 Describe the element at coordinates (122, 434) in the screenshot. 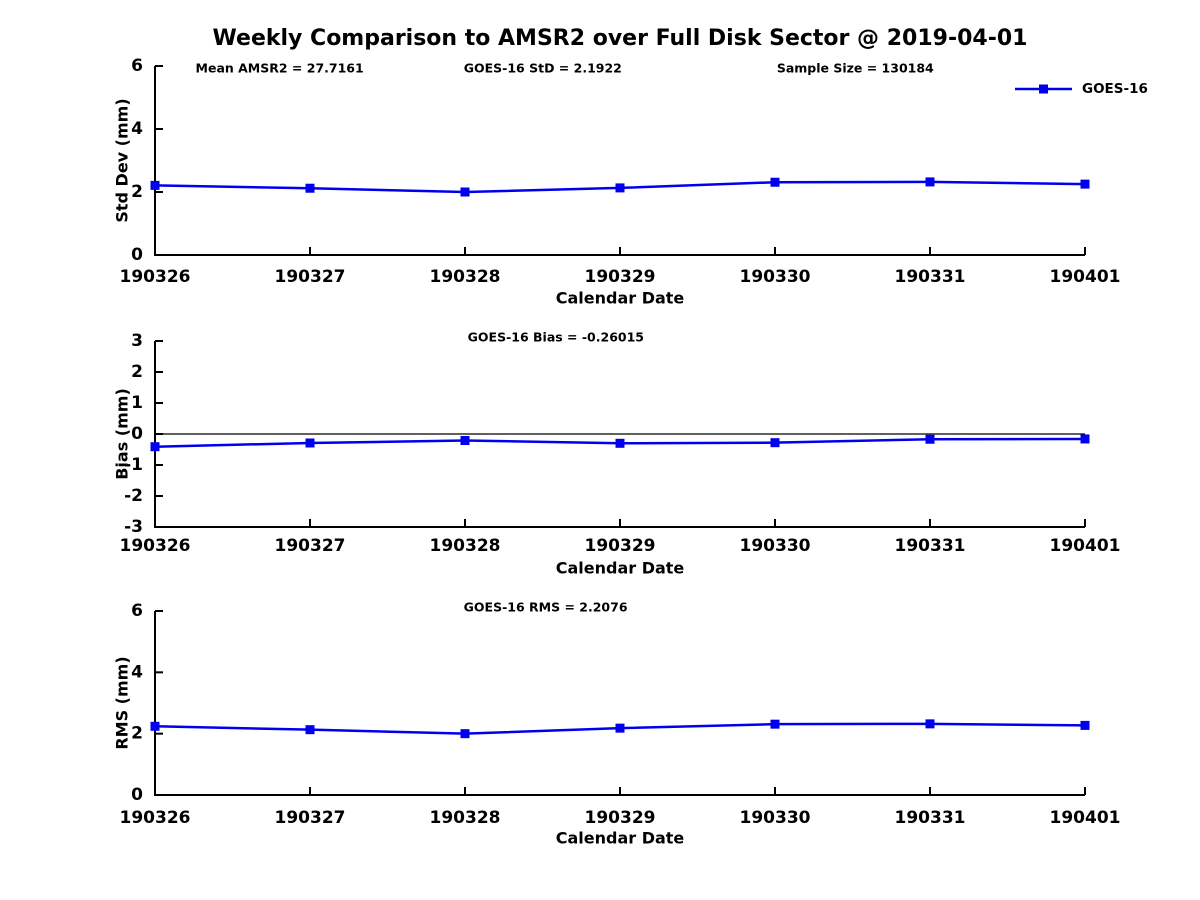

I see `y-axis-label: Bias (mm)` at that location.